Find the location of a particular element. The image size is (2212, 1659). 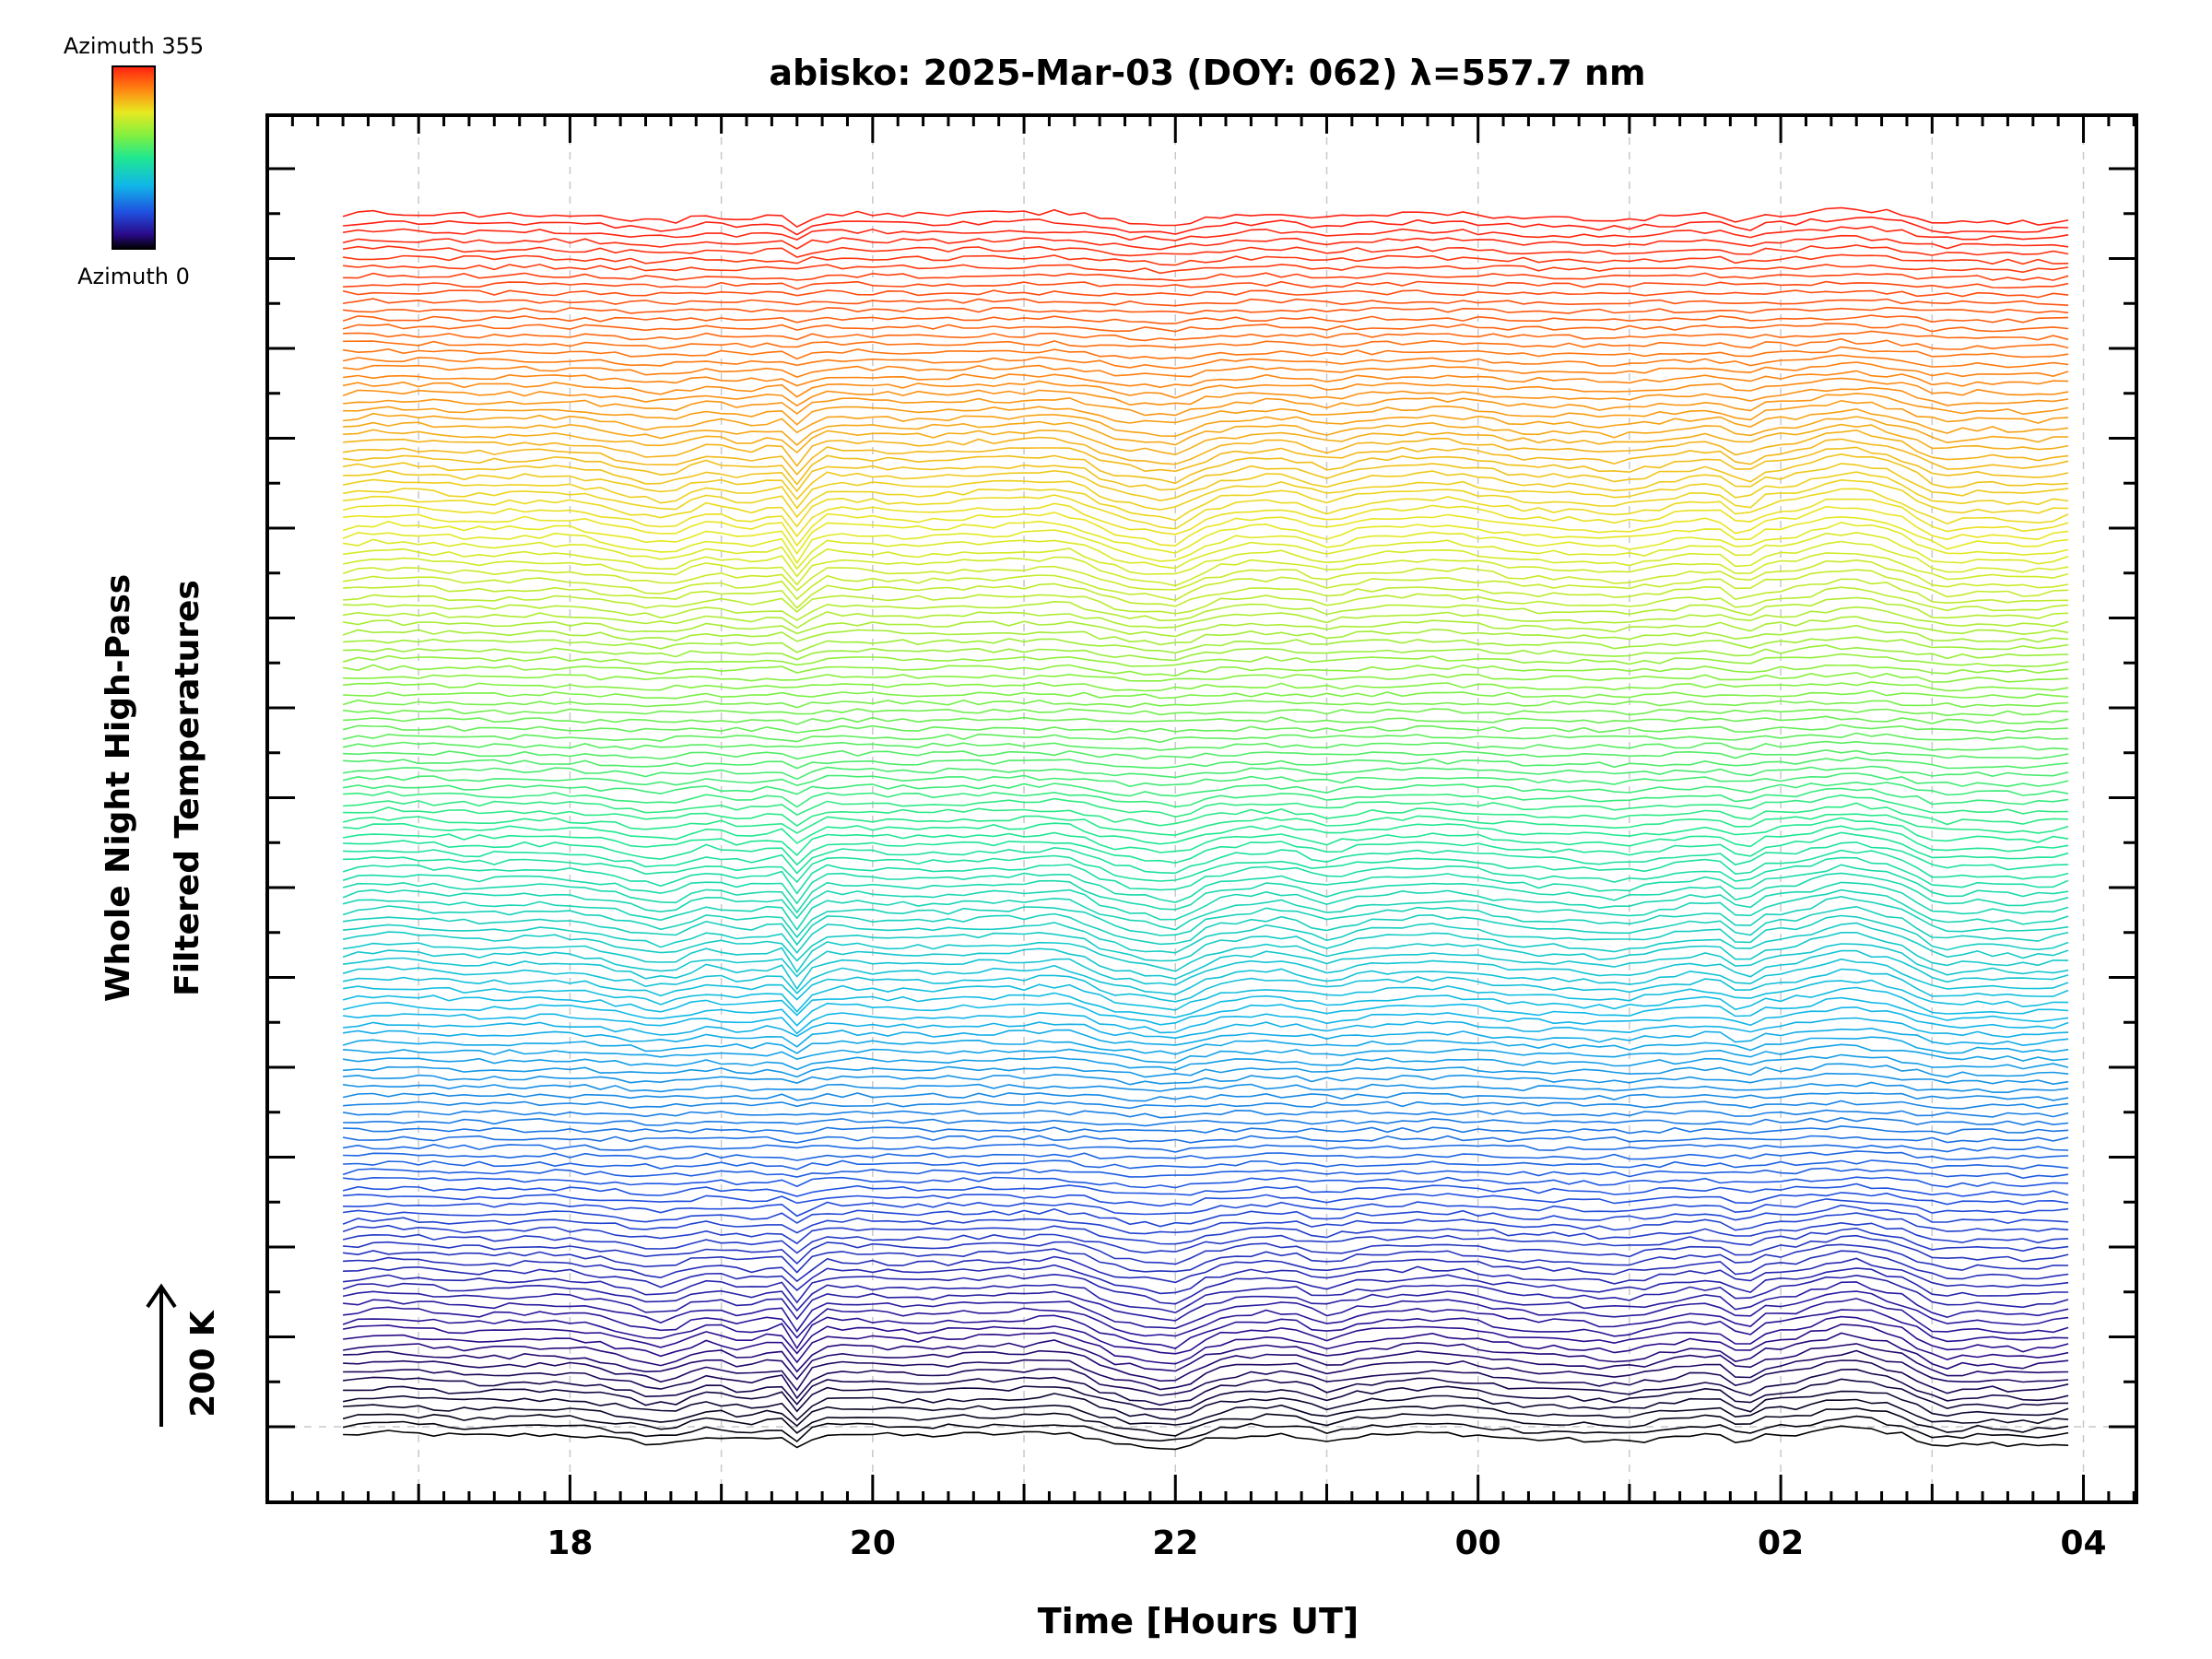

x-tick-label: 04 is located at coordinates (2083, 1543).